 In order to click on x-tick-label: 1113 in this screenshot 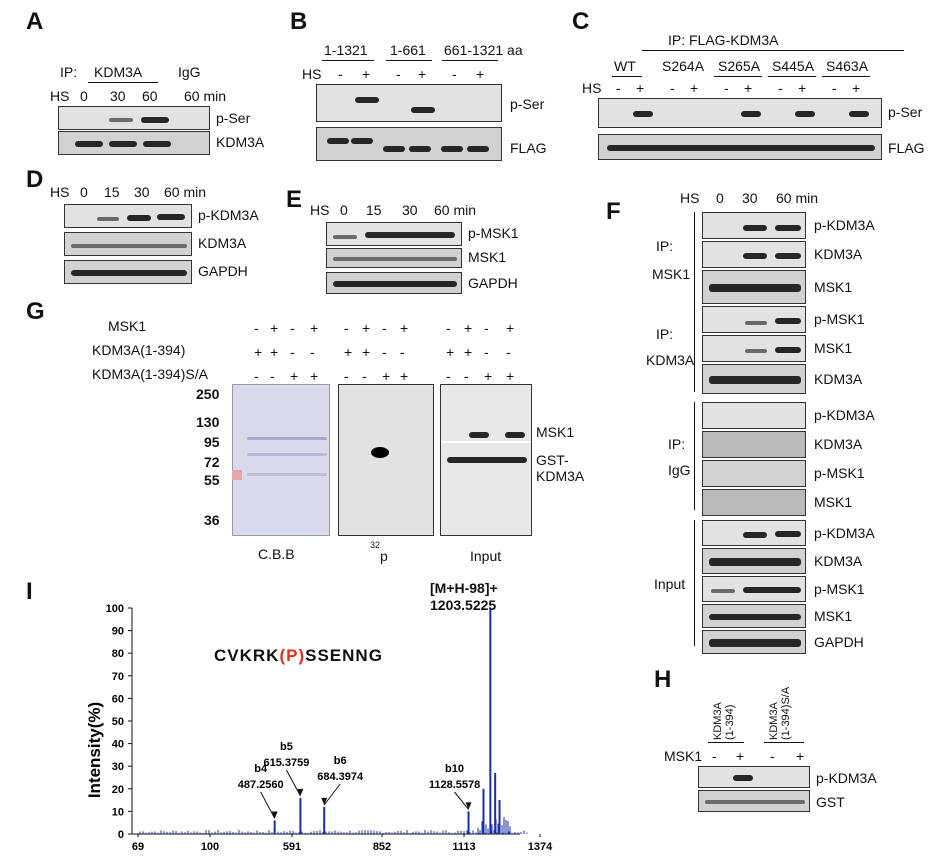, I will do `click(463, 847)`.